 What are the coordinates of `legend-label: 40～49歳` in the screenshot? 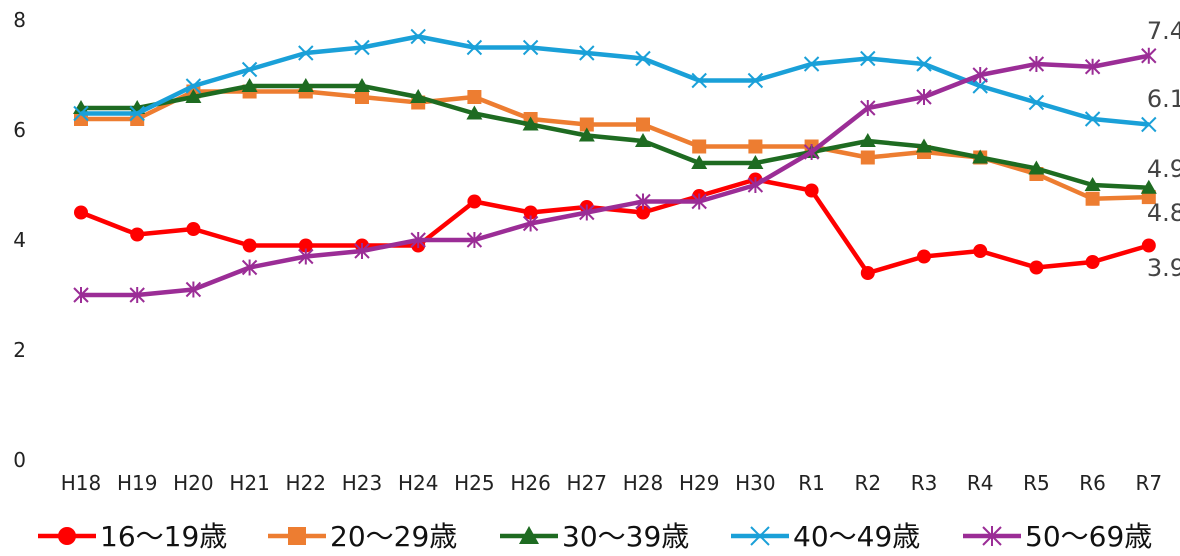 It's located at (856, 536).